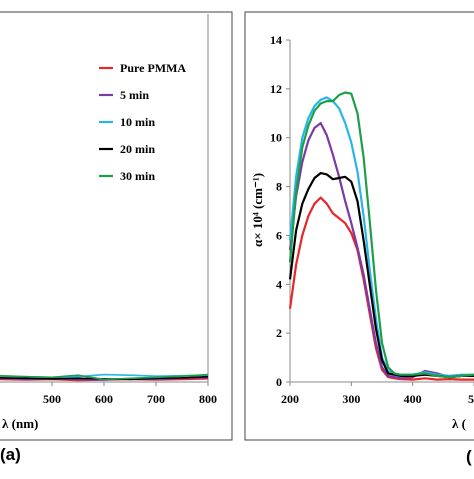 The width and height of the screenshot is (474, 479). What do you see at coordinates (276, 89) in the screenshot?
I see `panel-b-y-tick-label-12: 12` at bounding box center [276, 89].